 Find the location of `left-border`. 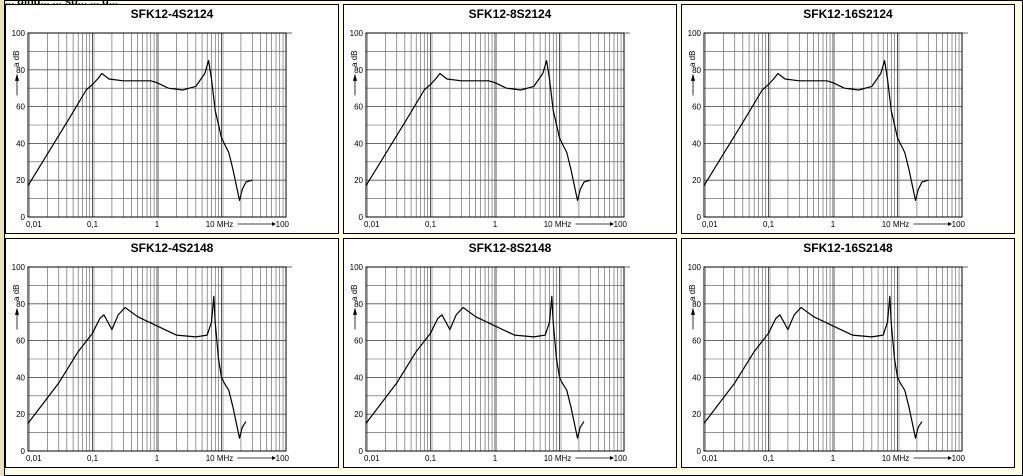

left-border is located at coordinates (2, 238).